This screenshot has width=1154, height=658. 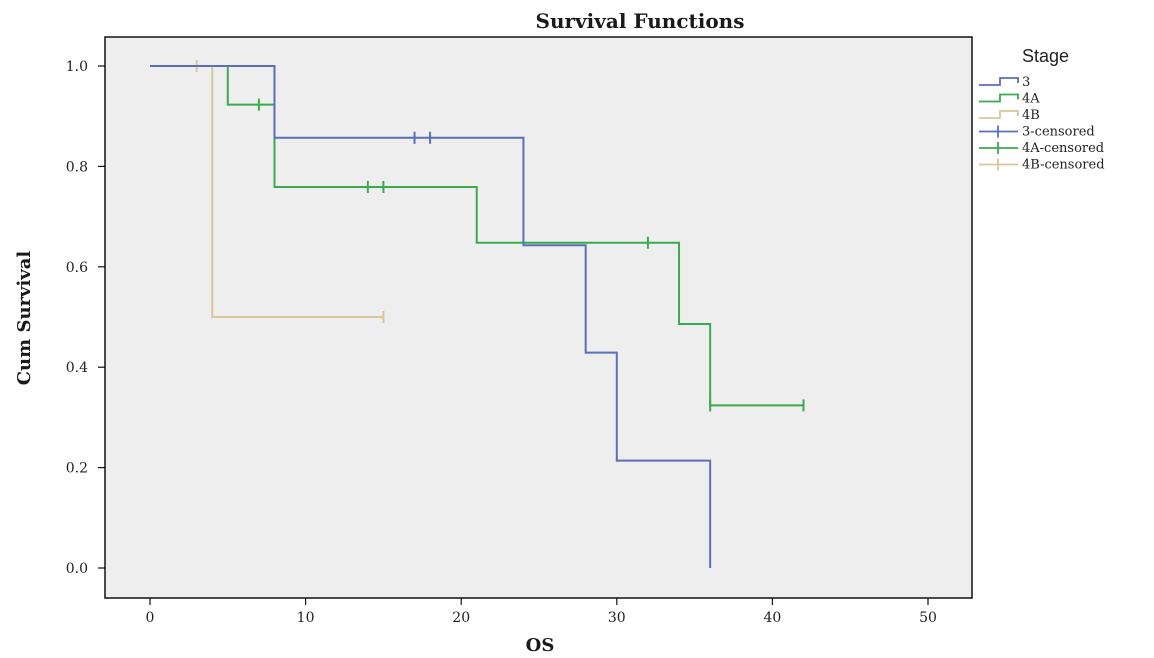 I want to click on chart-title: Survival Functions, so click(x=640, y=21).